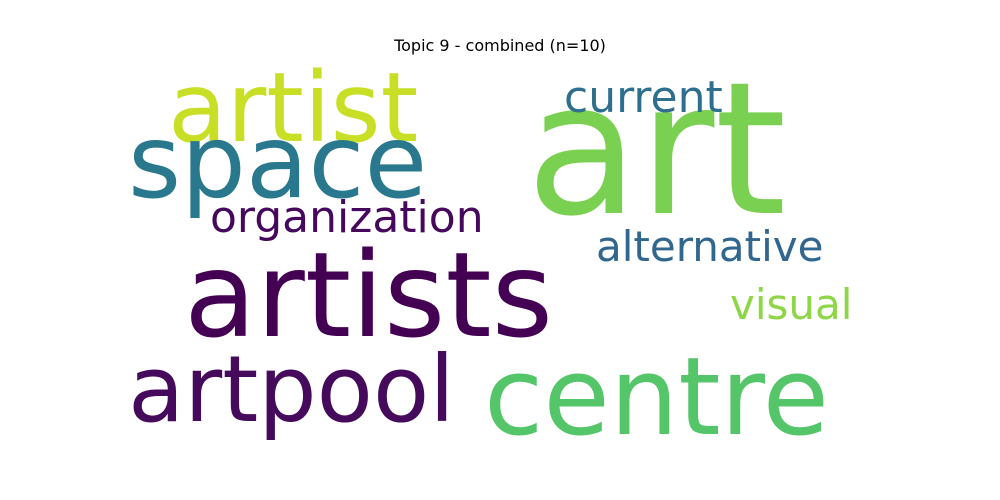 The width and height of the screenshot is (1000, 500). I want to click on word-centre: centre, so click(657, 397).